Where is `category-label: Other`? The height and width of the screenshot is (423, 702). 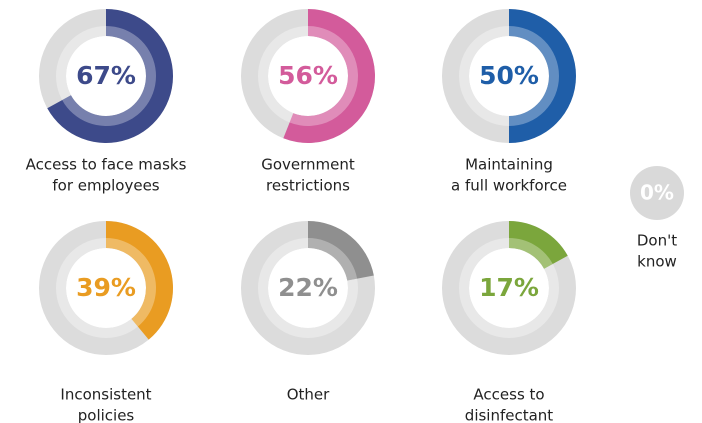 category-label: Other is located at coordinates (308, 395).